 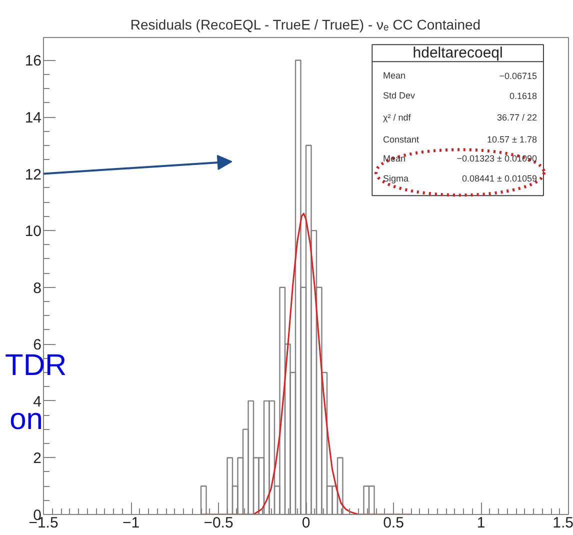 I want to click on x-tick-label: −0.5, so click(x=219, y=523).